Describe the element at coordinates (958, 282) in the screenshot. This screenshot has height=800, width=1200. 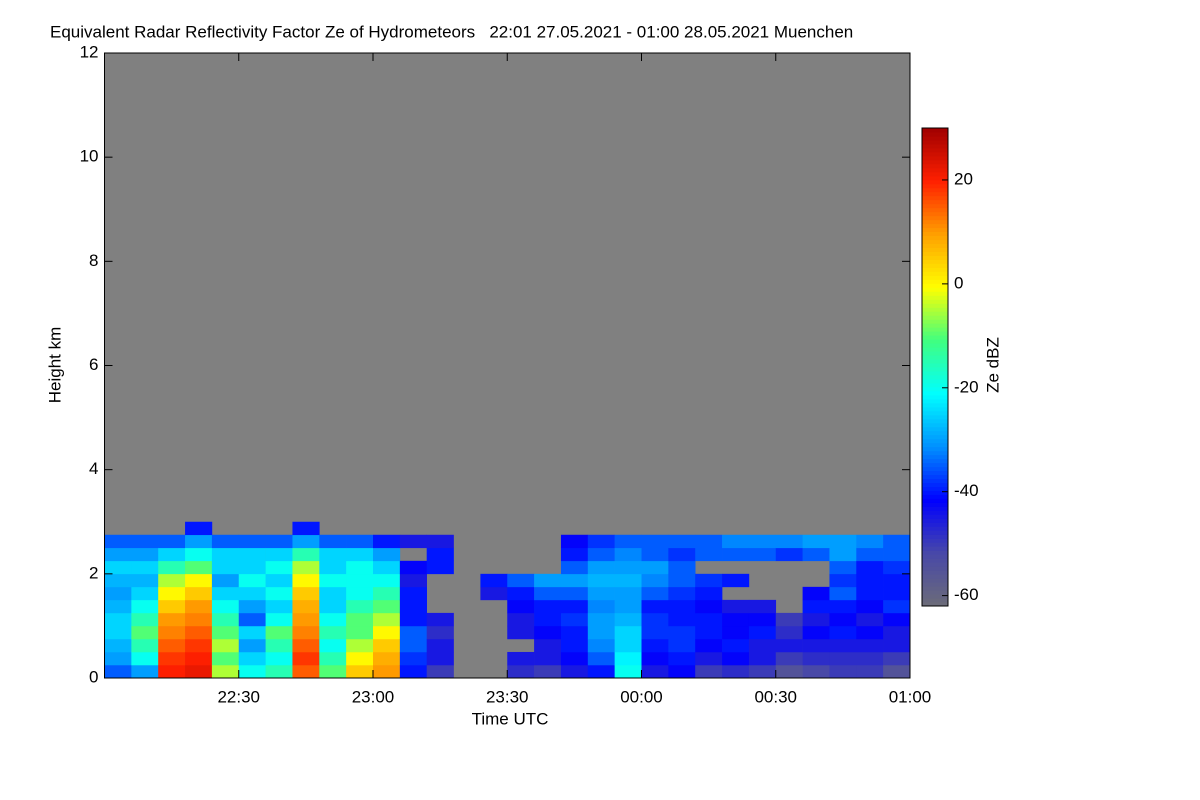
I see `colorbar-tick-label: 0` at that location.